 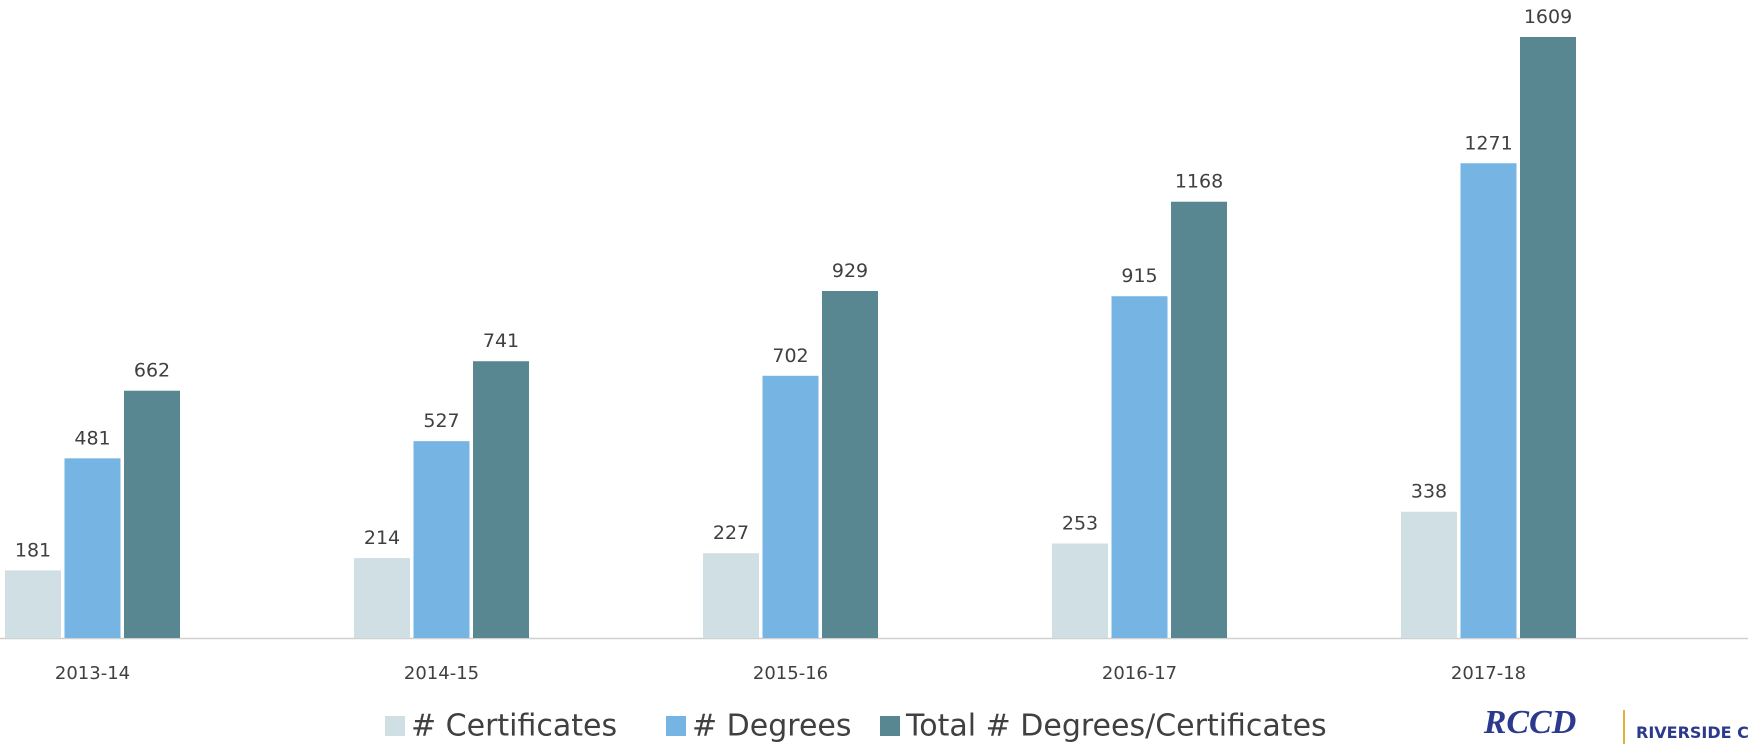 I want to click on legend-label: Total # Degrees/Certificates, so click(x=1116, y=726).